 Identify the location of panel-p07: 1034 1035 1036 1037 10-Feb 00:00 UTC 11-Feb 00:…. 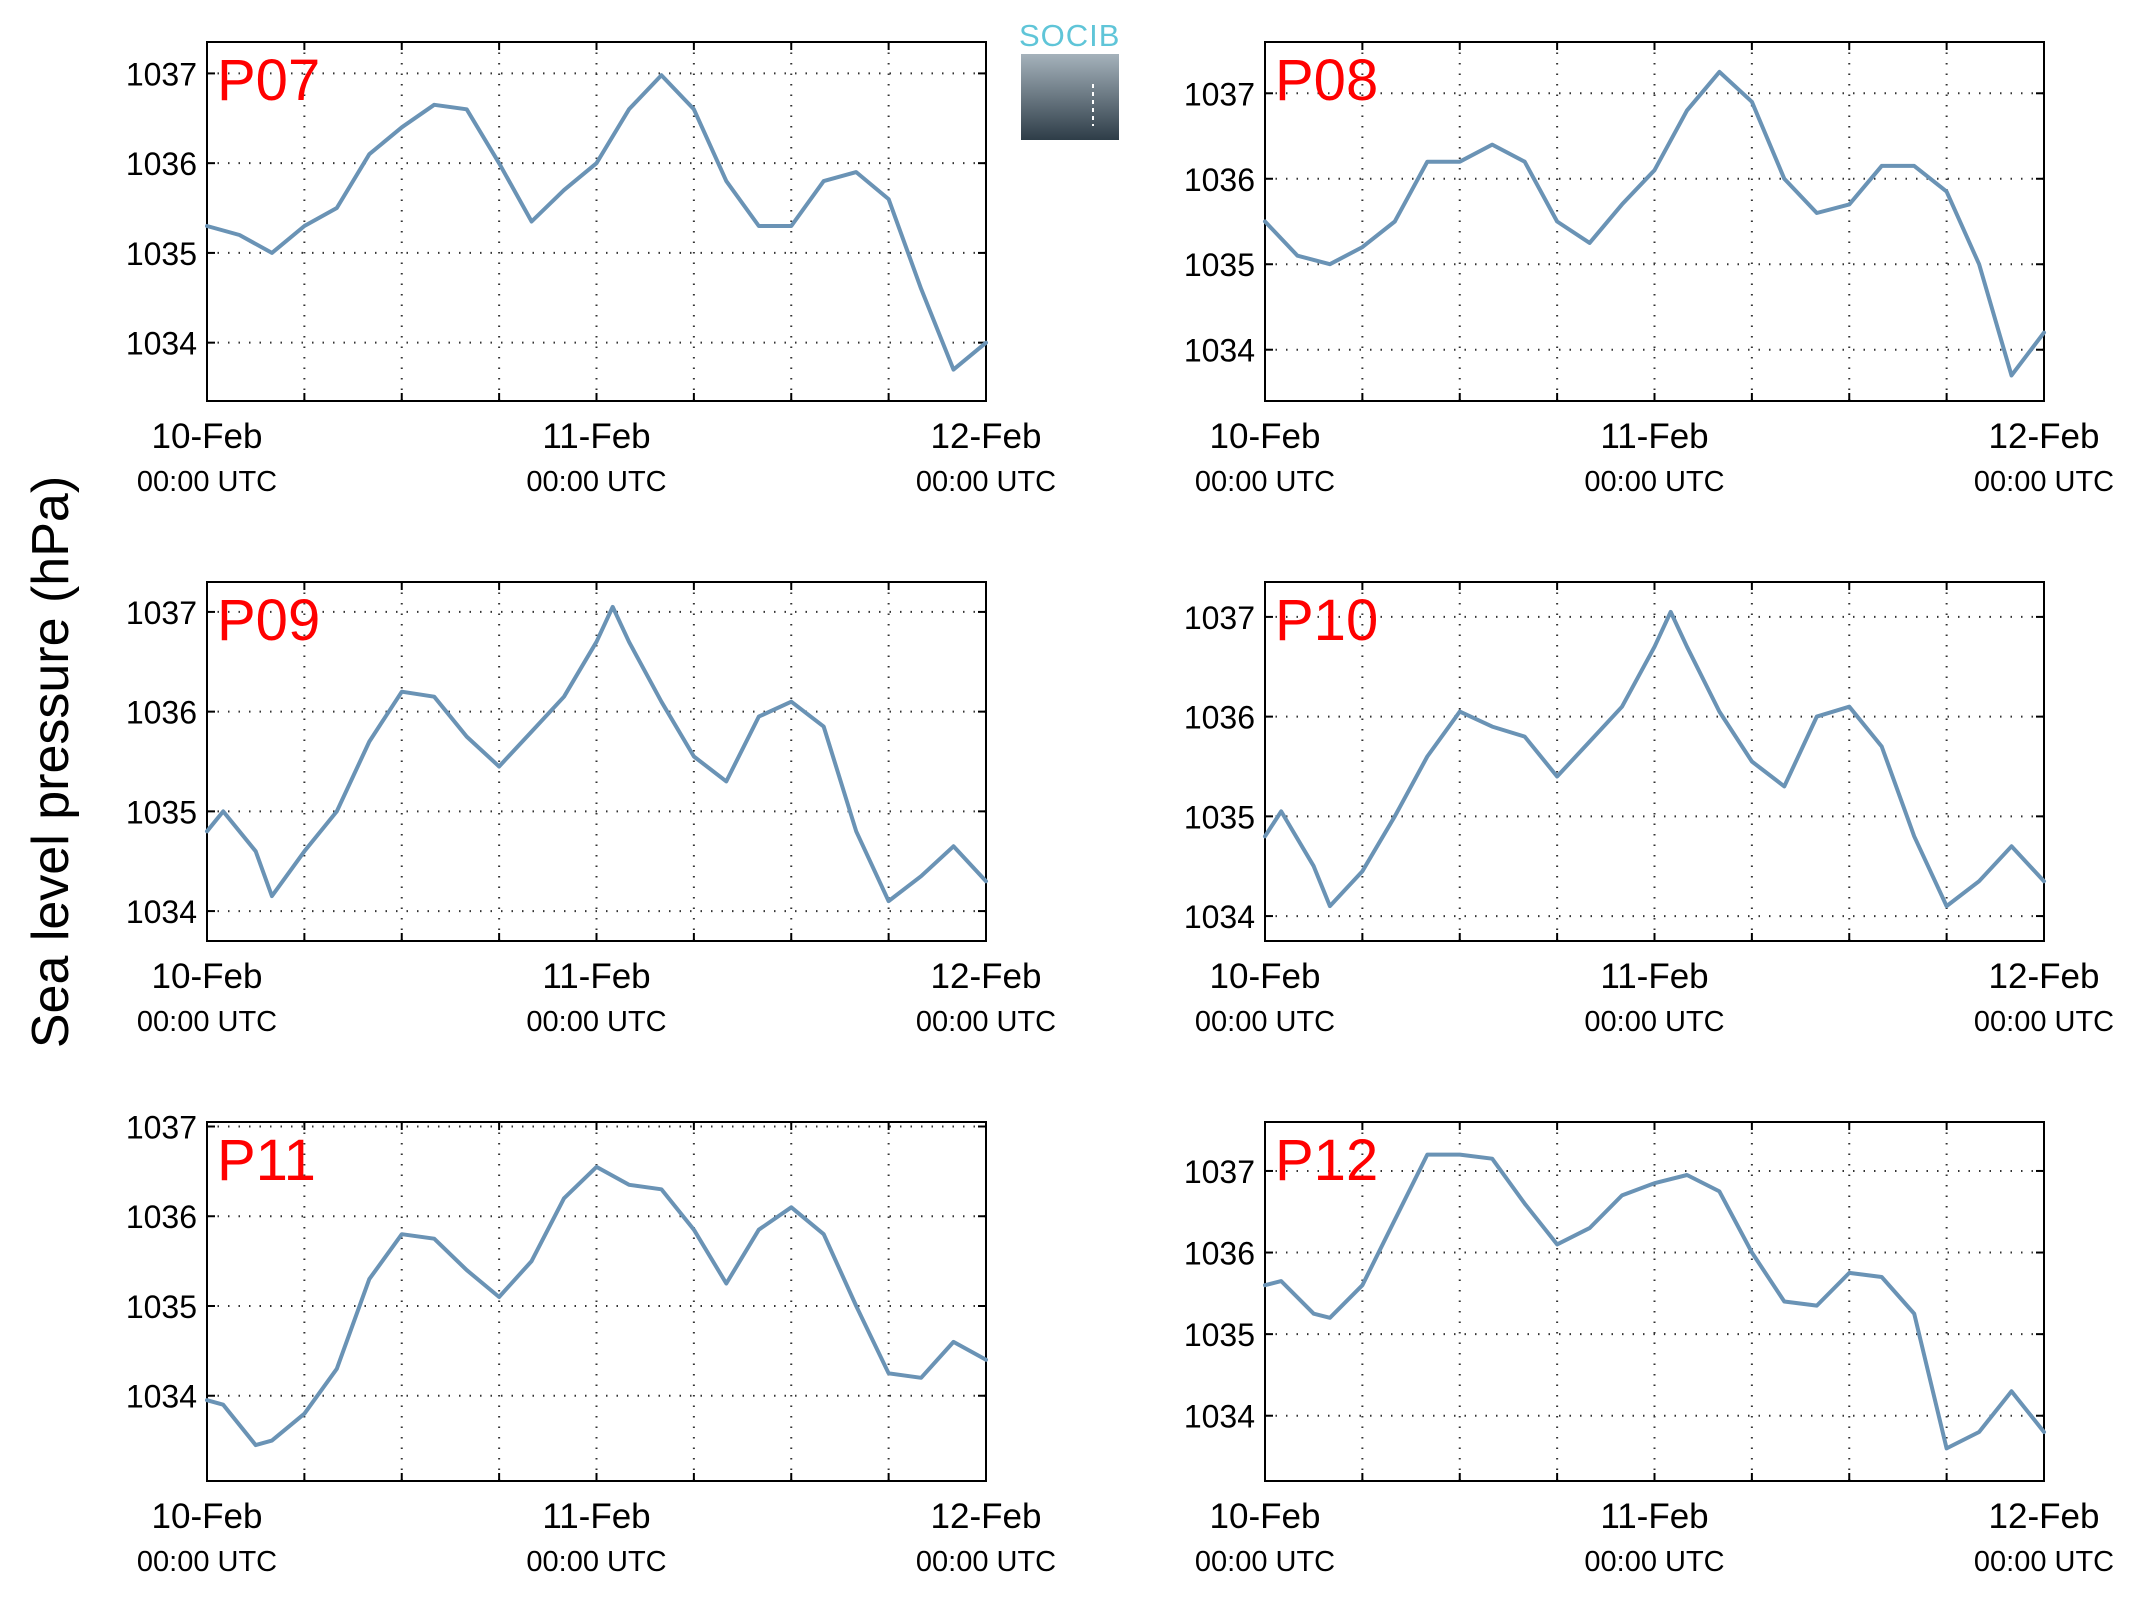
(591, 269).